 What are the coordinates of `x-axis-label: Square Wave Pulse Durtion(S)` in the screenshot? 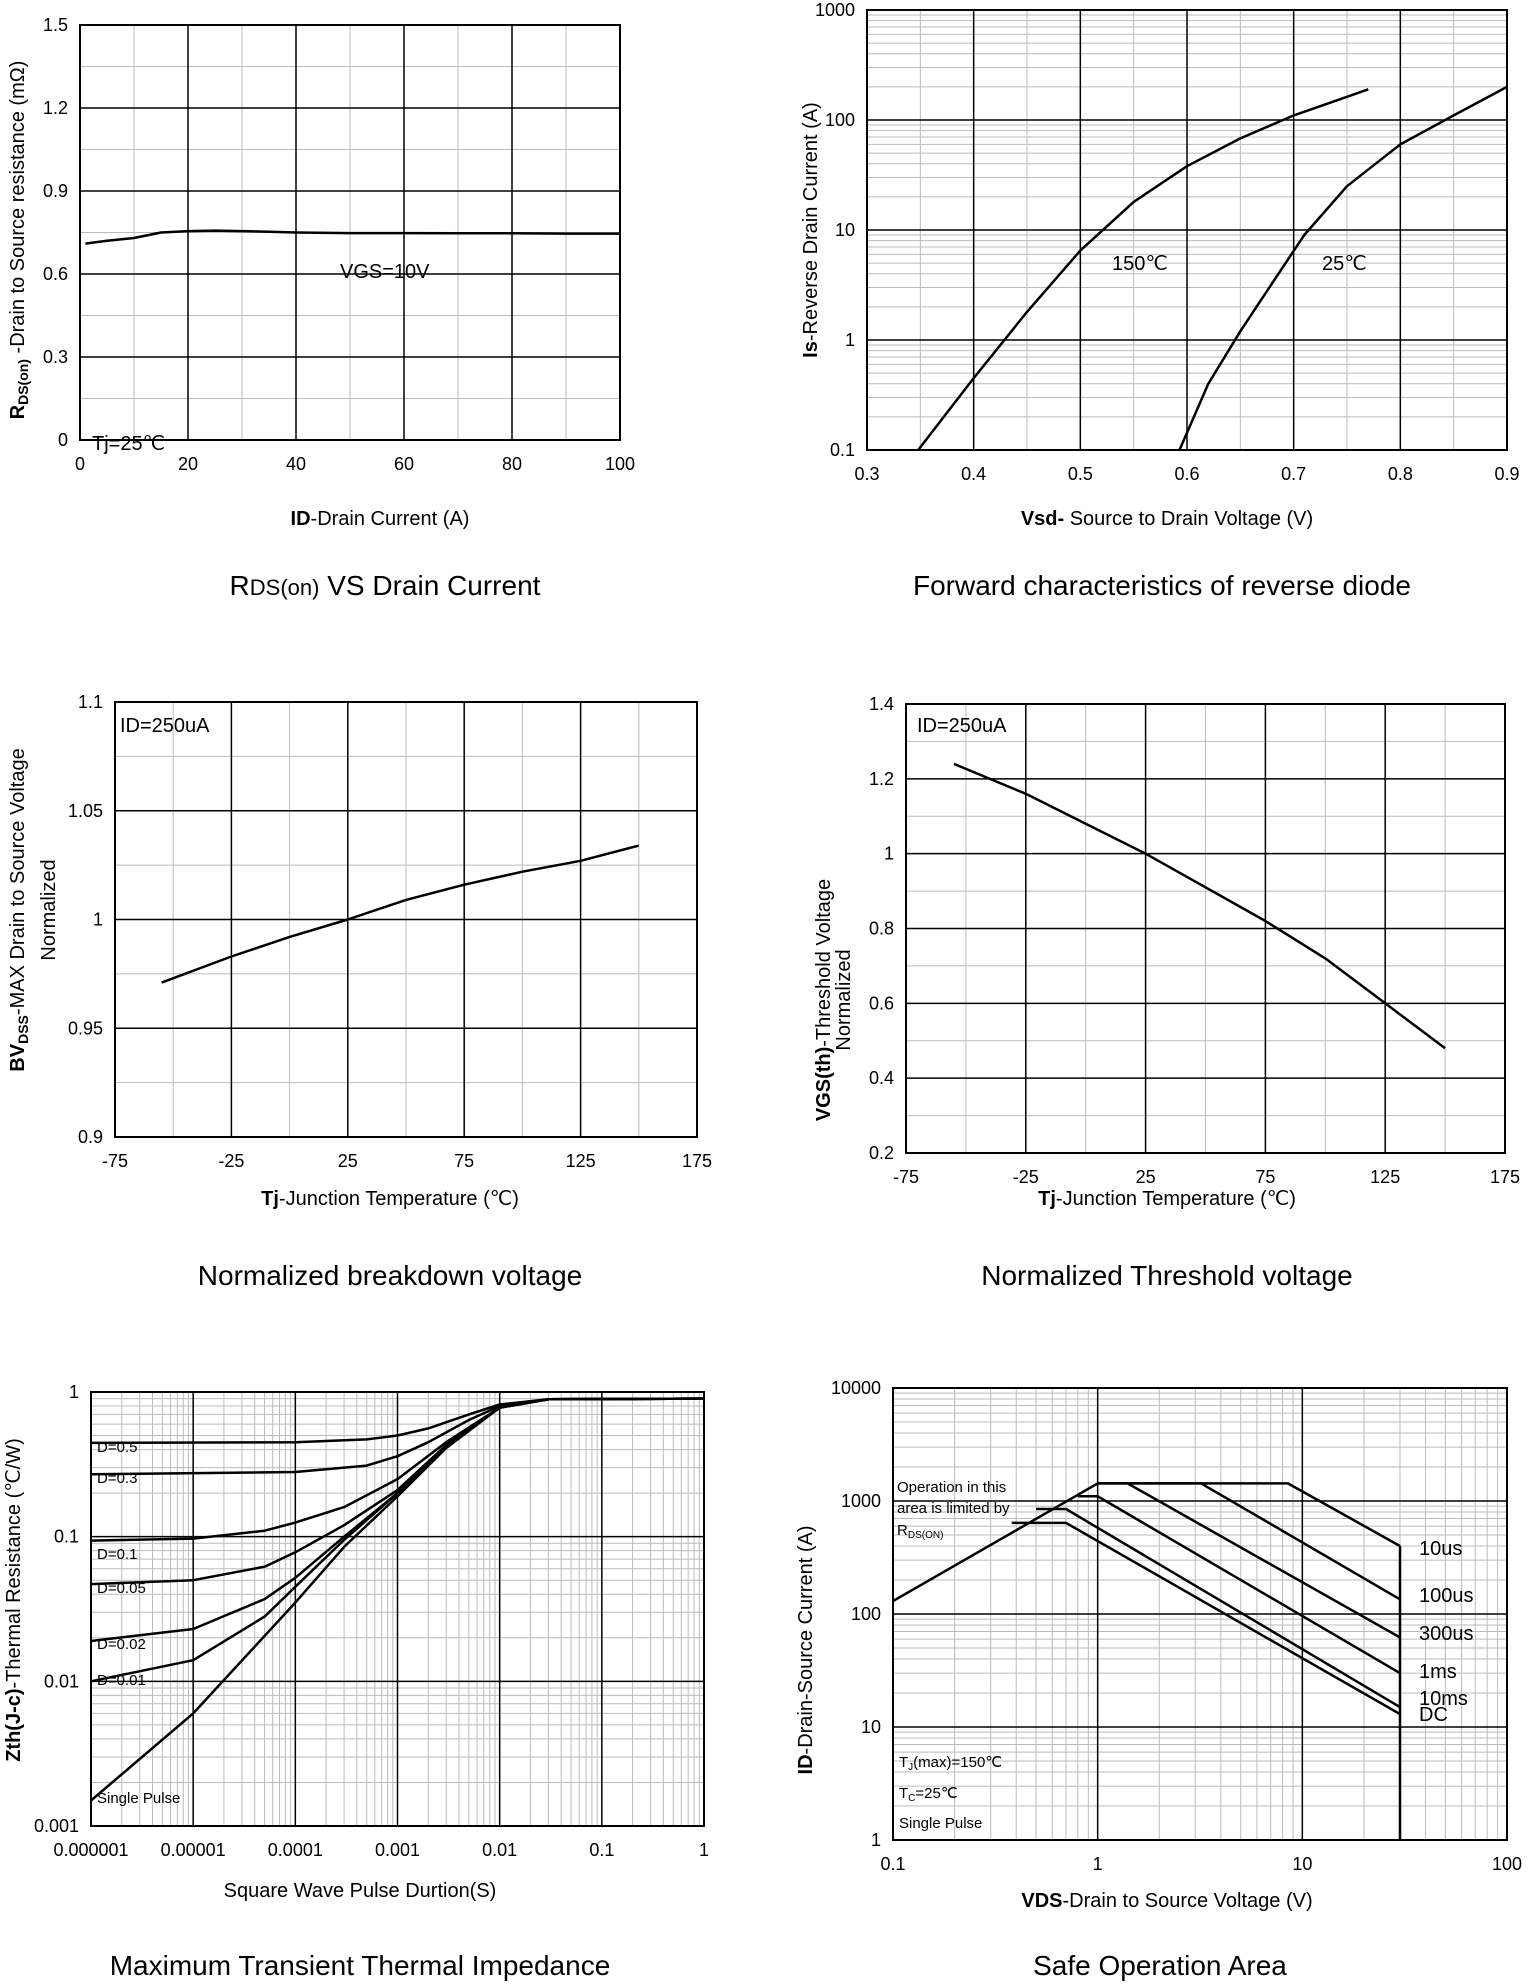 It's located at (360, 1891).